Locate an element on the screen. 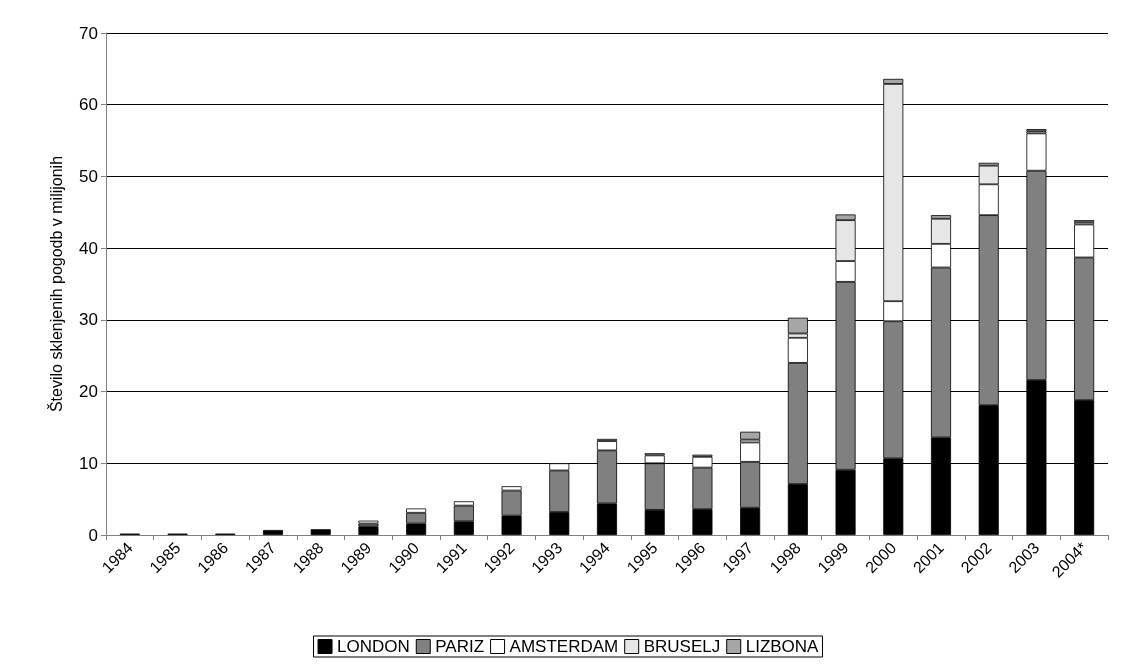  y-axis-title: Število sklenjenih pogodb v milijonih is located at coordinates (55, 284).